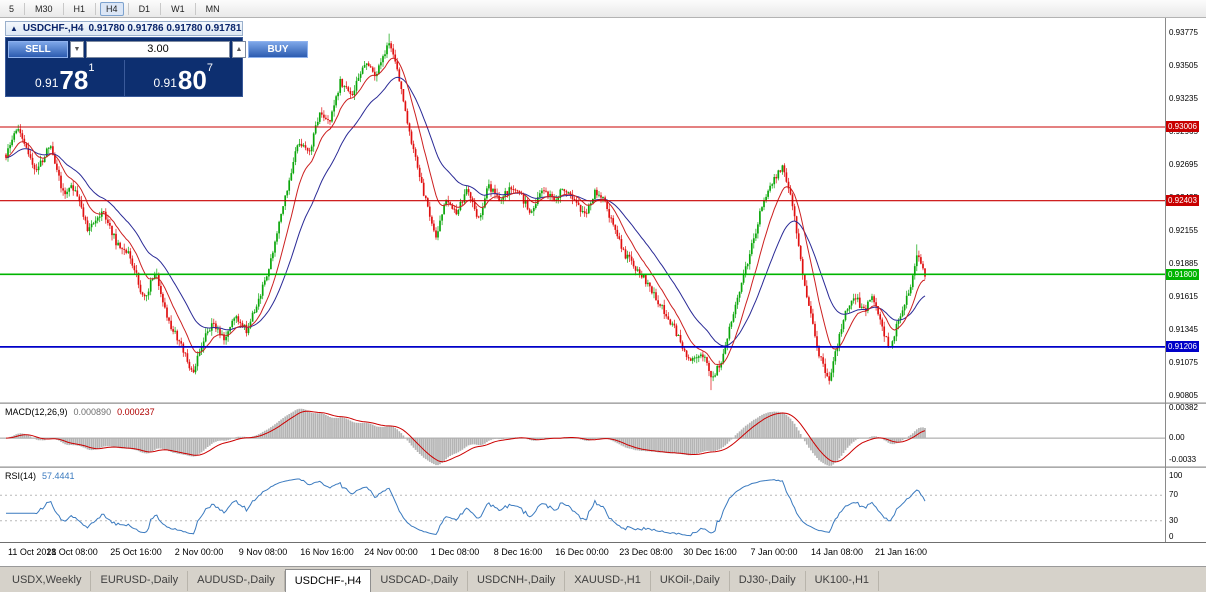 This screenshot has width=1206, height=592. I want to click on chevron-up-icon: ▲, so click(239, 49).